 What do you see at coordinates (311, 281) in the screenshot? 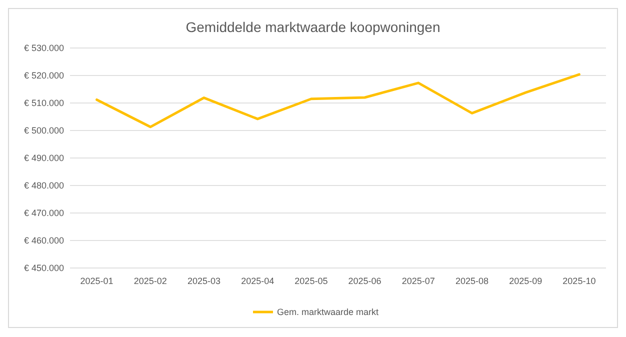
I see `x-tick-label: 2025-05` at bounding box center [311, 281].